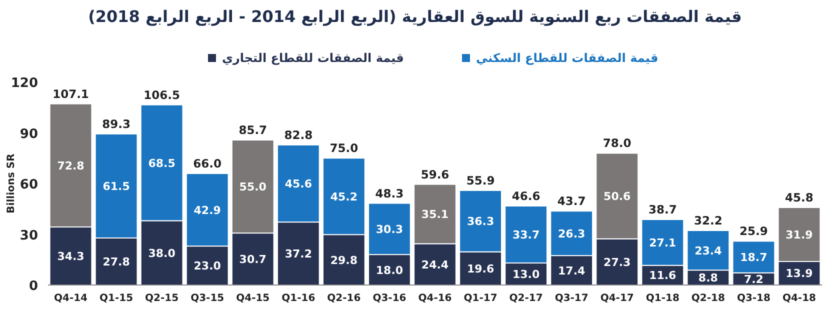 This screenshot has width=830, height=322. I want to click on total-label: 107.1, so click(70, 93).